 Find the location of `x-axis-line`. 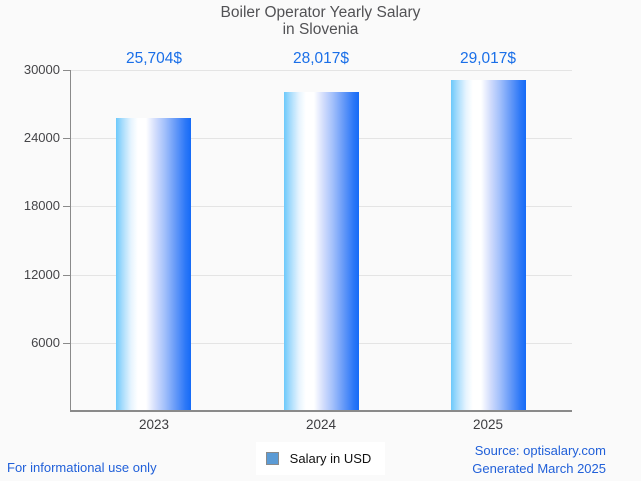

x-axis-line is located at coordinates (321, 411).